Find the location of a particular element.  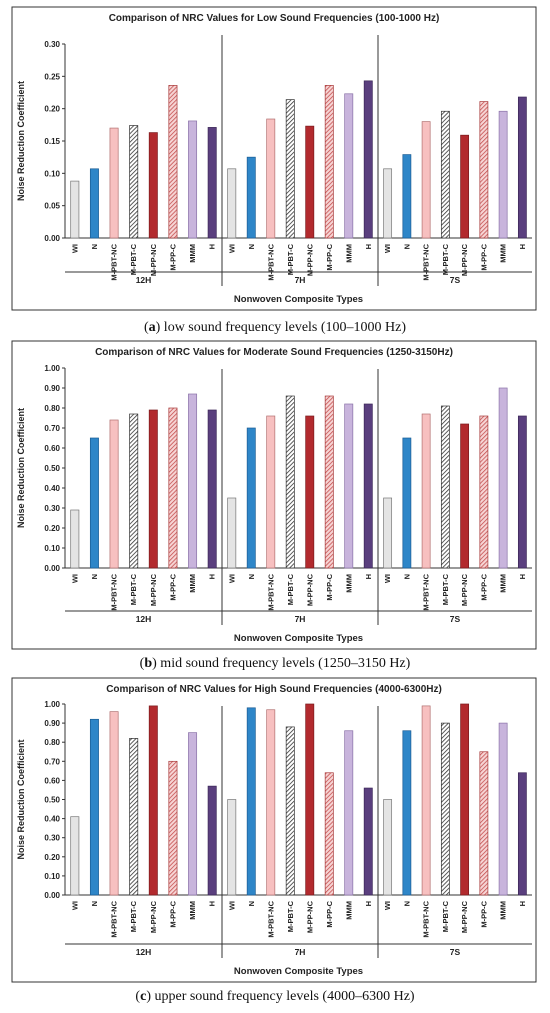

group-label: 7S is located at coordinates (455, 280).